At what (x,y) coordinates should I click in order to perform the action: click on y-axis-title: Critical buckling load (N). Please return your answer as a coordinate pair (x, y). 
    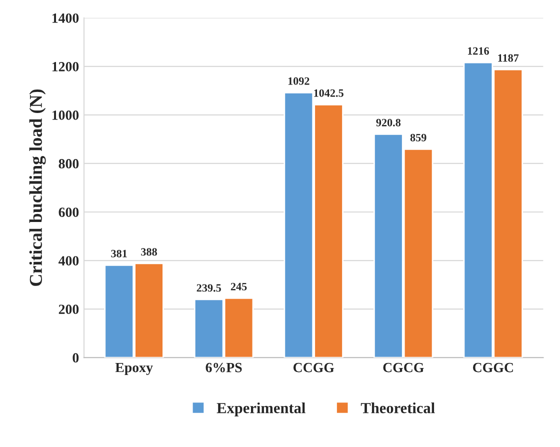
    Looking at the image, I should click on (37, 187).